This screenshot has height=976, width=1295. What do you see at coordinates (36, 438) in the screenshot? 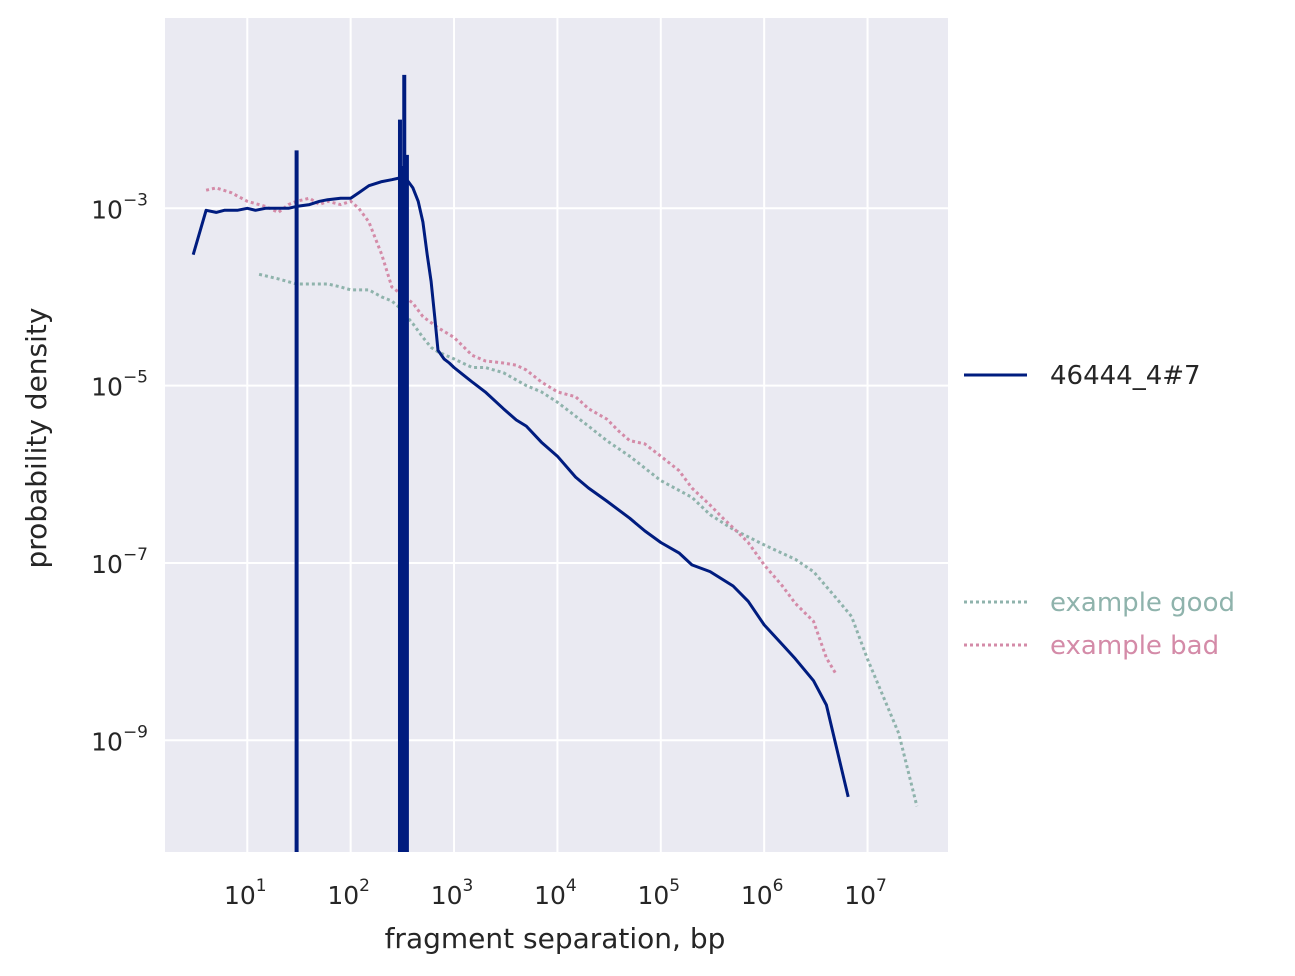
I see `y-axis-label: probability density` at bounding box center [36, 438].